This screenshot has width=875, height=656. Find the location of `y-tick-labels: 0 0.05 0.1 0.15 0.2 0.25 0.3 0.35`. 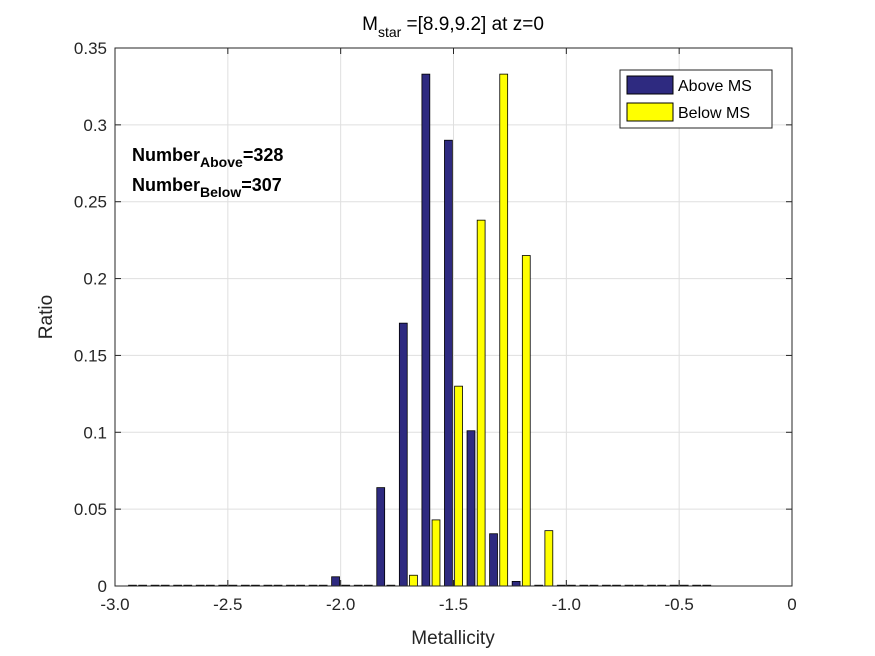

y-tick-labels: 0 0.05 0.1 0.15 0.2 0.25 0.3 0.35 is located at coordinates (90, 317).